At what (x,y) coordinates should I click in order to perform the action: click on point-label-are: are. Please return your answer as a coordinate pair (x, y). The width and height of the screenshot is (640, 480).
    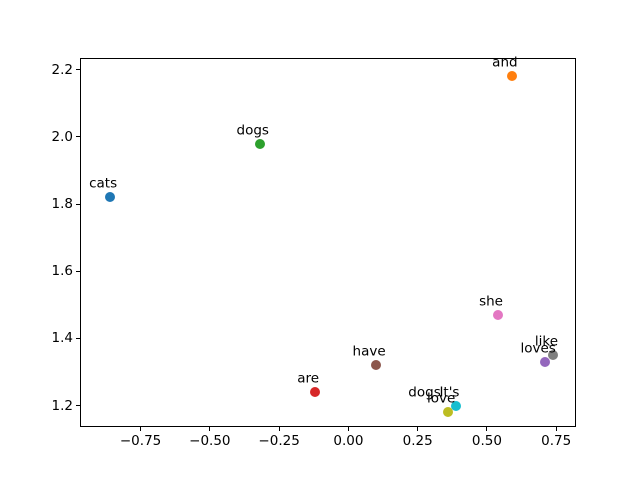
    Looking at the image, I should click on (308, 378).